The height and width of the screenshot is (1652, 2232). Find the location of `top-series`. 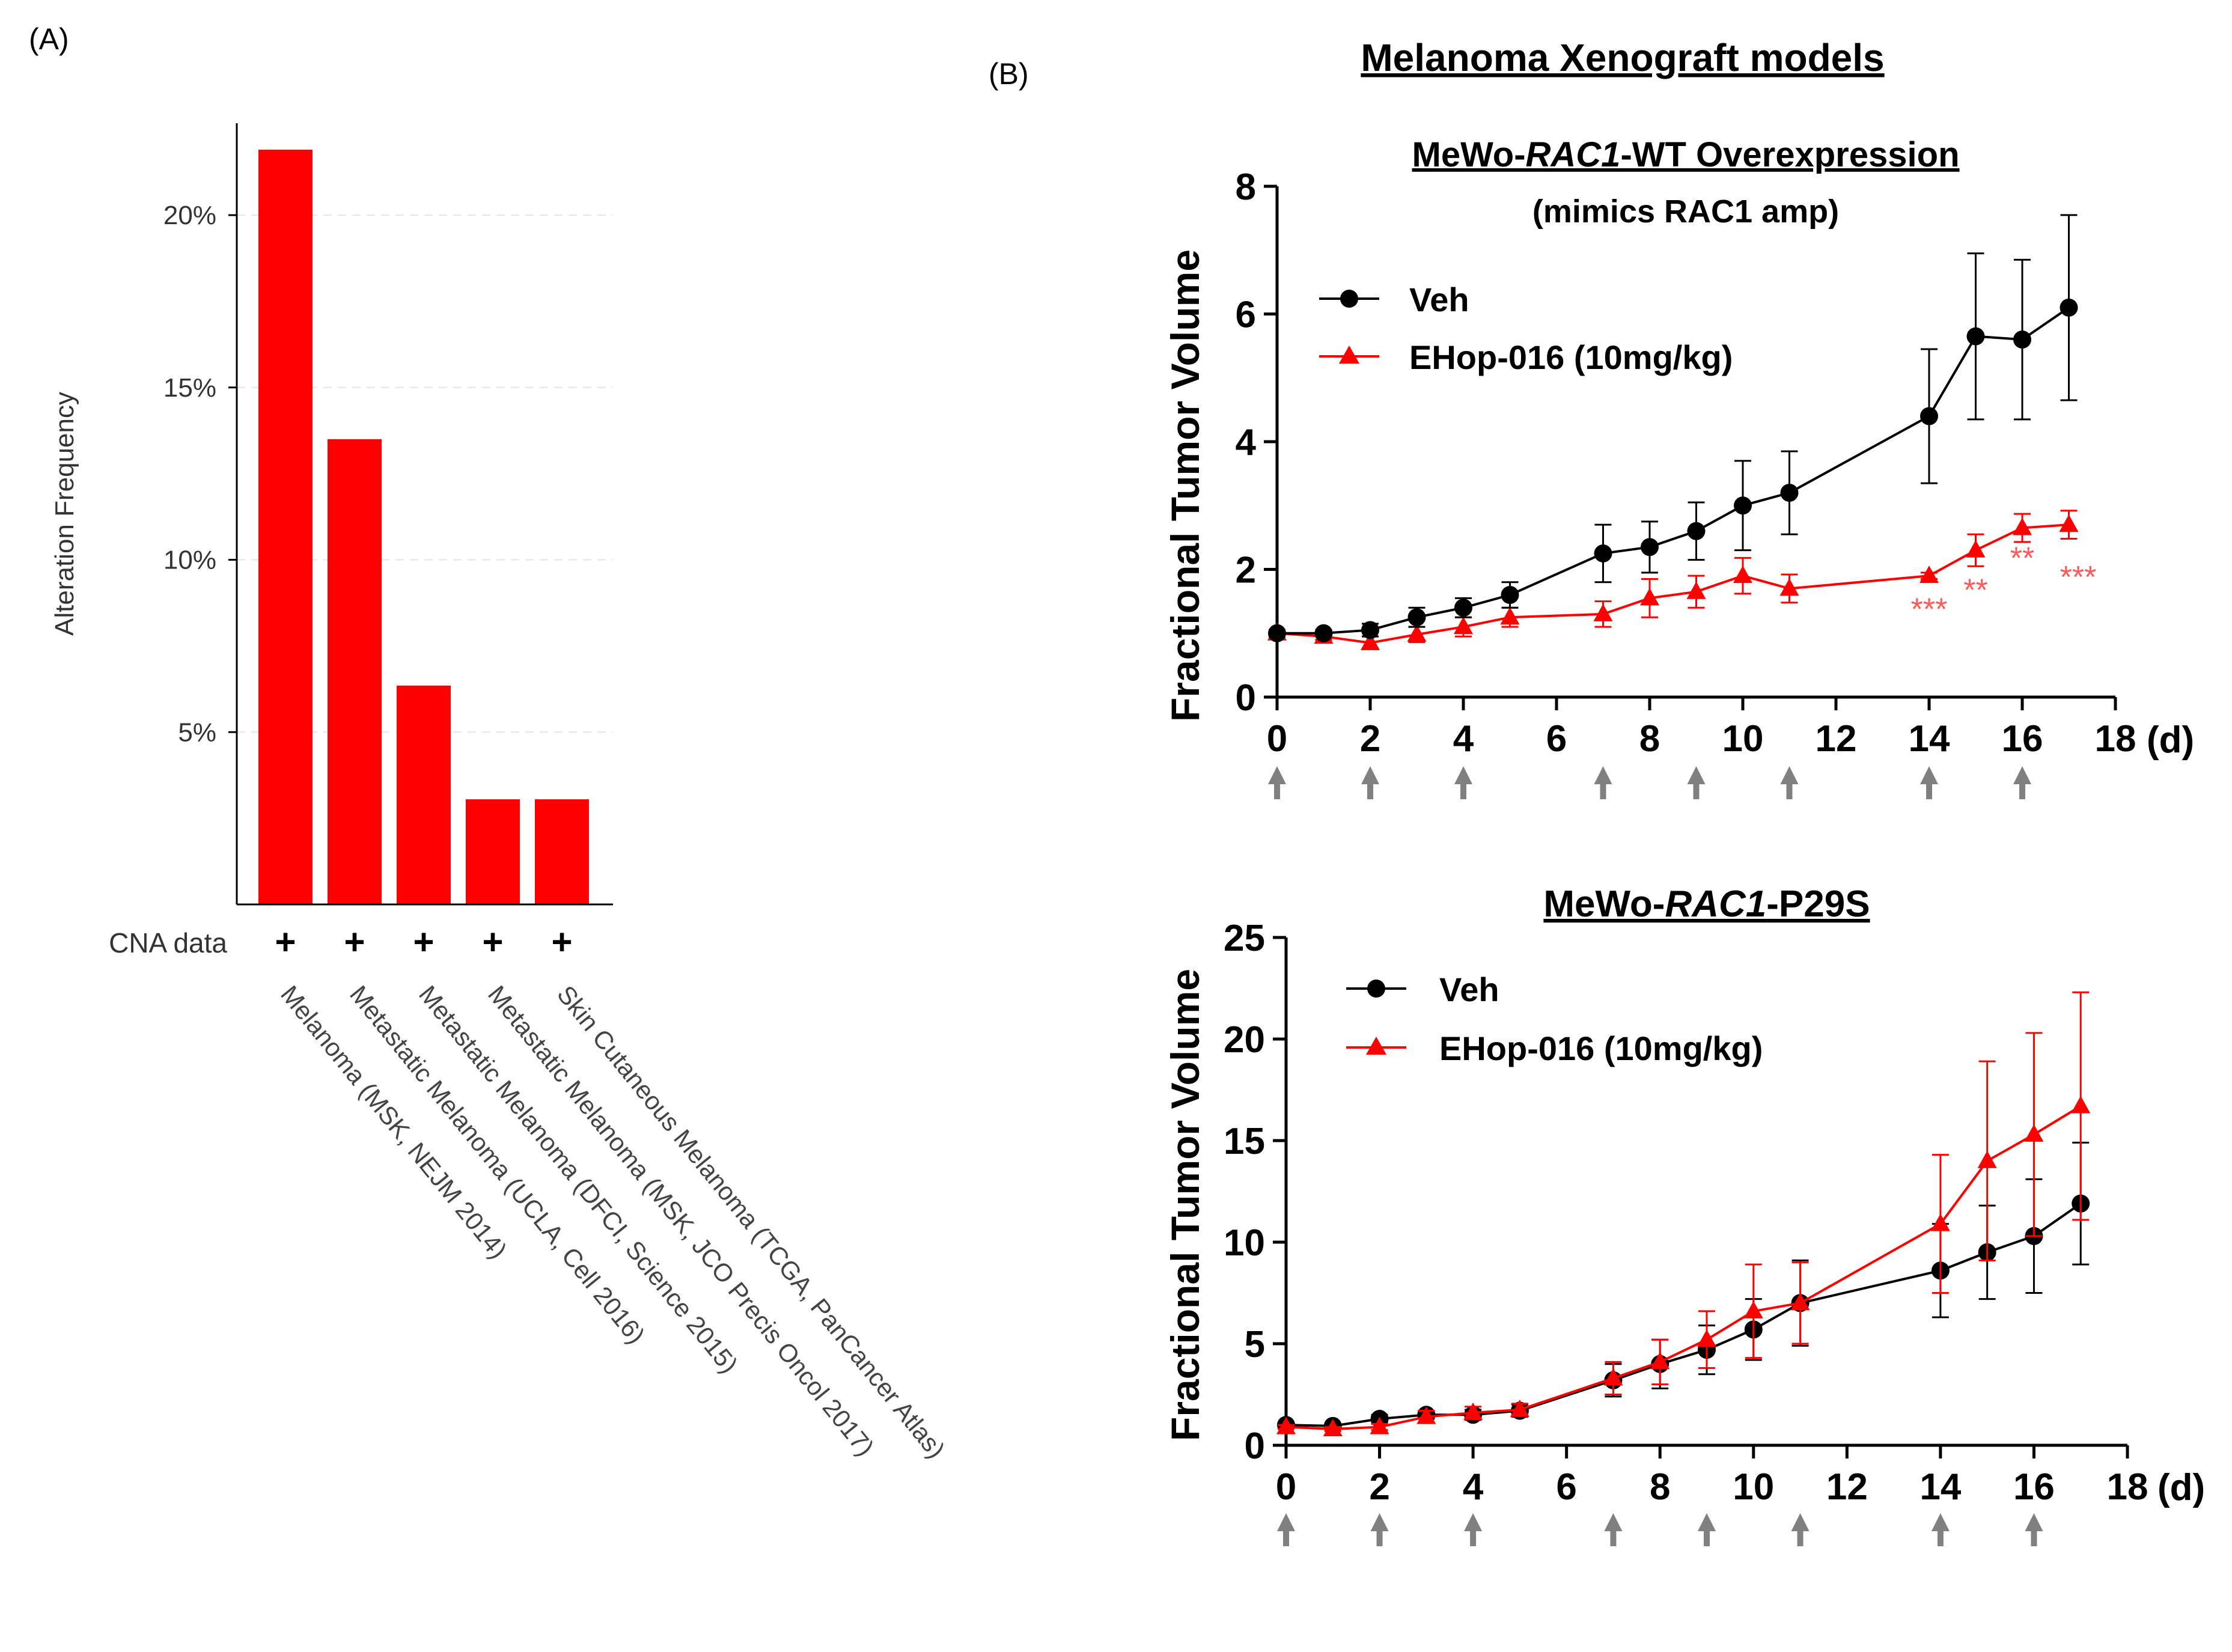

top-series is located at coordinates (1673, 432).